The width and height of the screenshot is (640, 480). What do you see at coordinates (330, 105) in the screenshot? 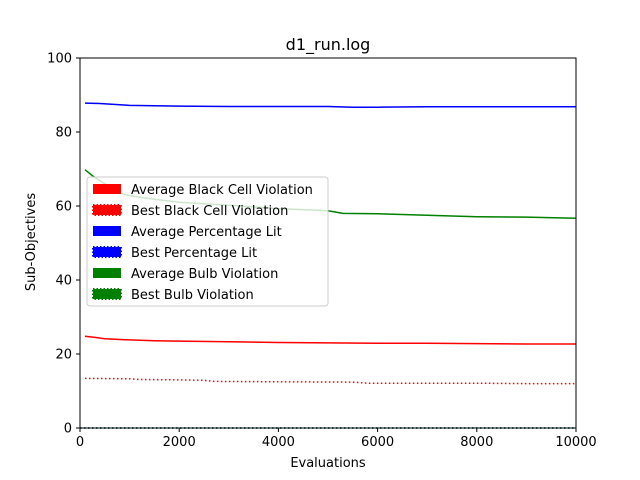
I see `series-line-average-percentage-lit` at bounding box center [330, 105].